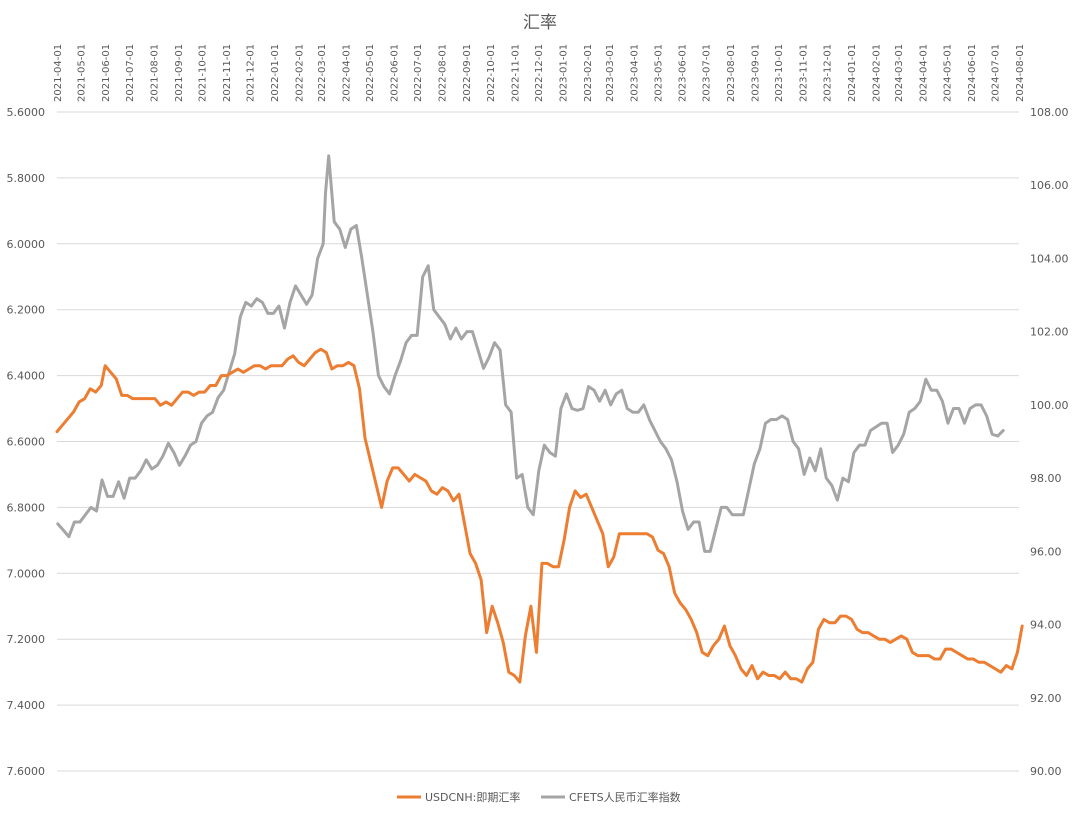  What do you see at coordinates (779, 73) in the screenshot?
I see `x-tick-label: 2023-10-01` at bounding box center [779, 73].